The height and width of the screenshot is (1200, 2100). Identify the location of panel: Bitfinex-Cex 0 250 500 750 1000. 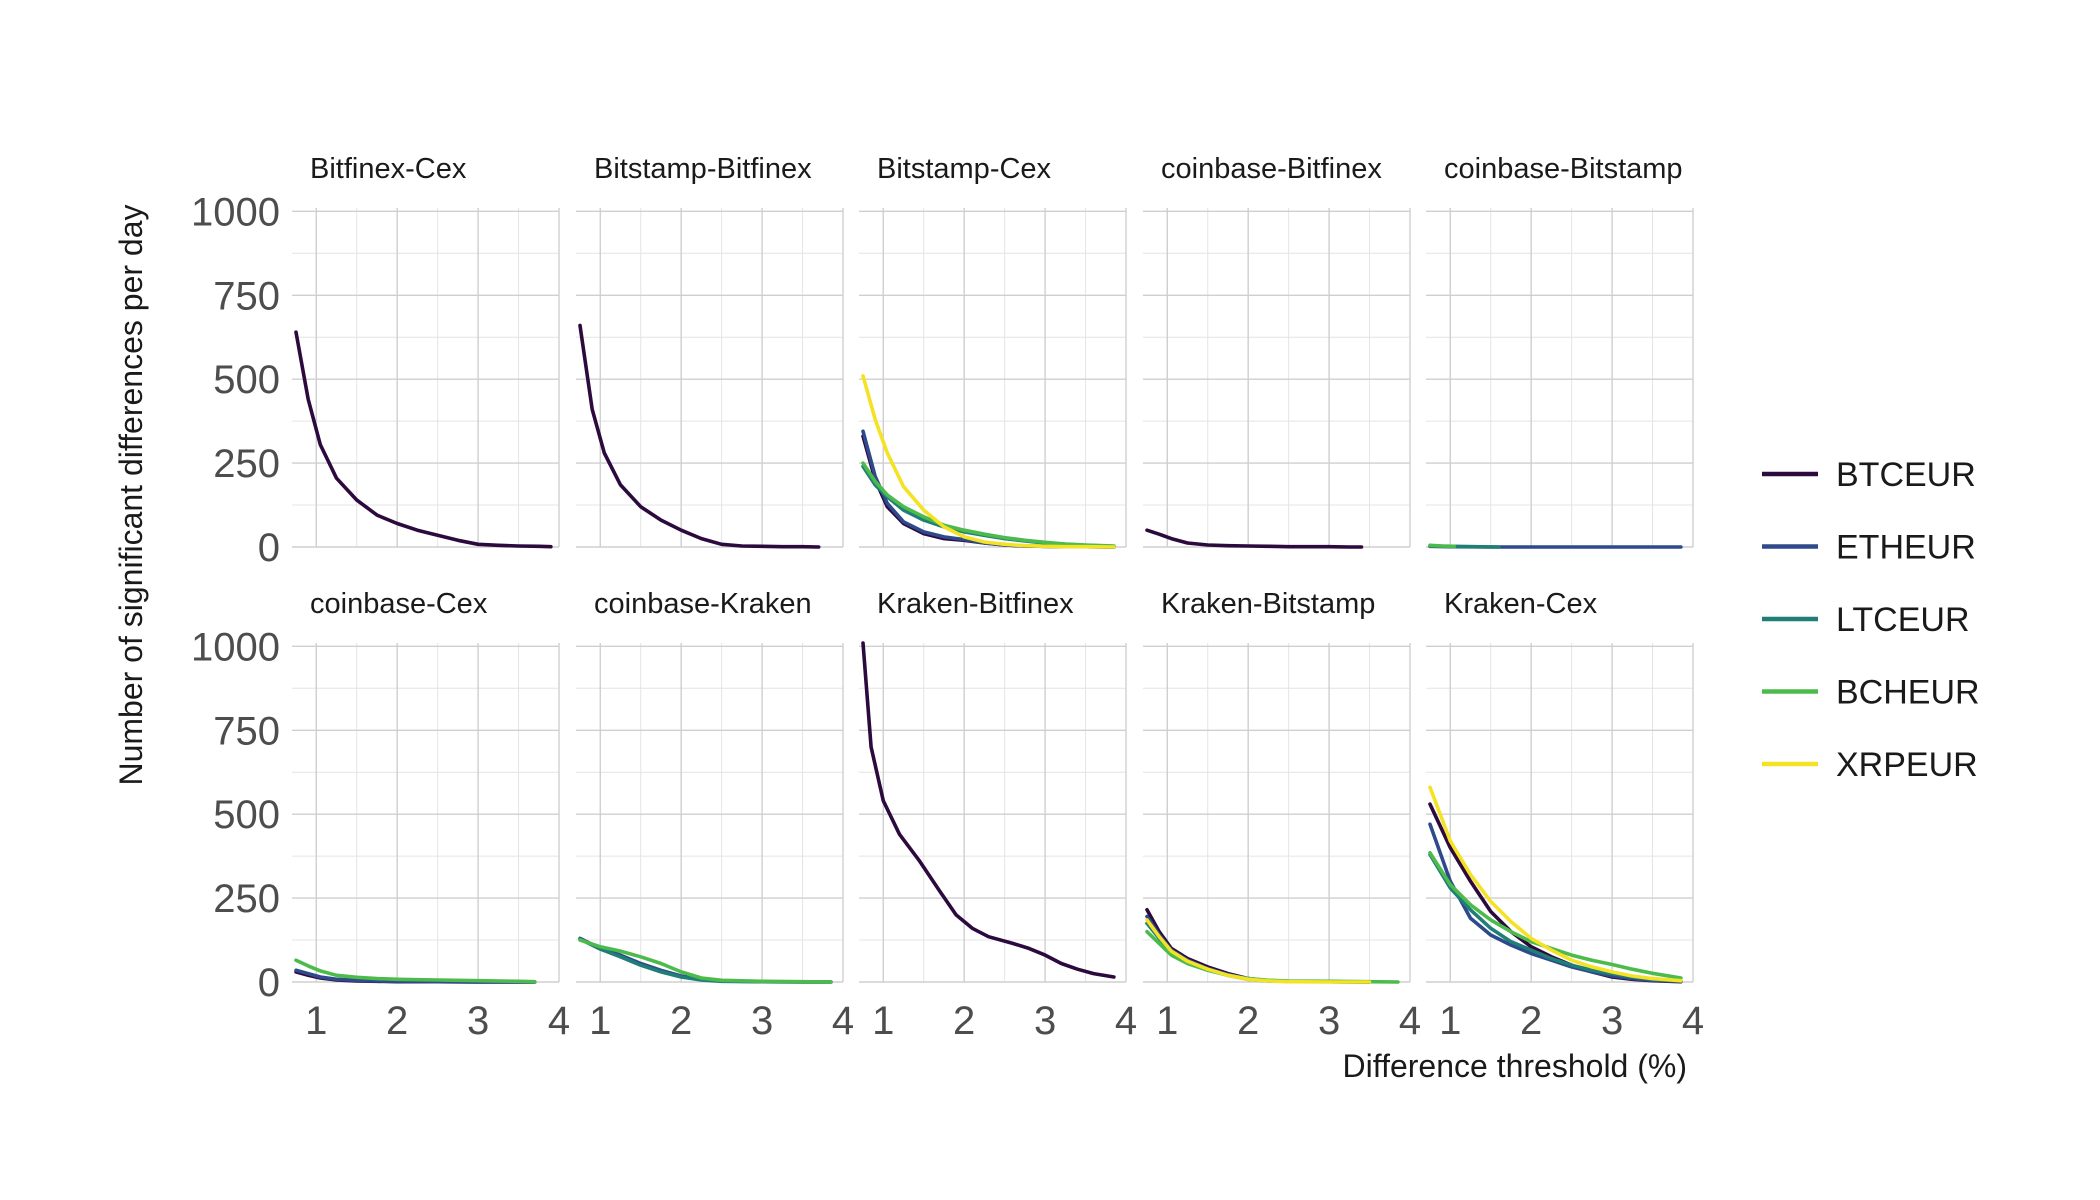
(375, 361).